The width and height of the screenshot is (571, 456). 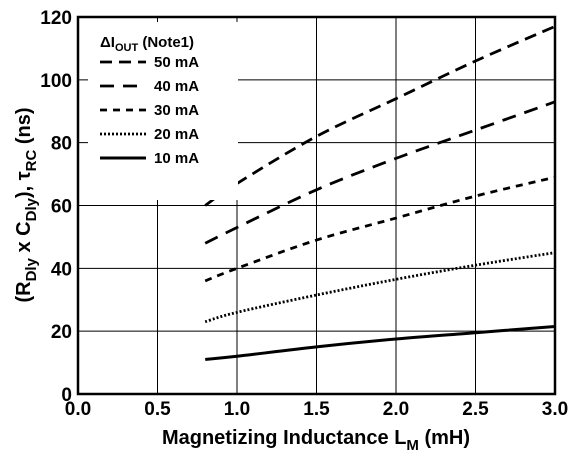 I want to click on legend: ΔIOUT (Note1) 50 mA 40 mA 30 mA 20 mA 10 mA, so click(x=163, y=111).